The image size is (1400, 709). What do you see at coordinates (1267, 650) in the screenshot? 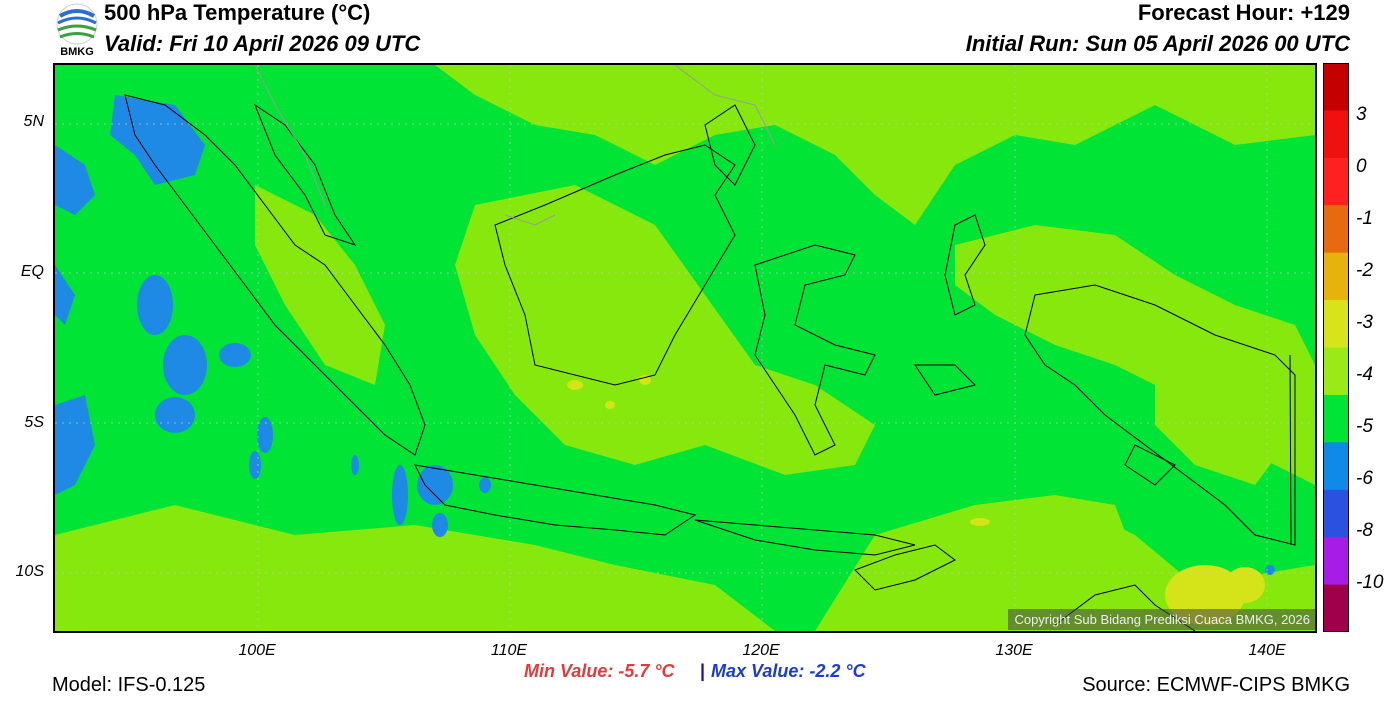
I see `lon-label-140e: 140E` at bounding box center [1267, 650].